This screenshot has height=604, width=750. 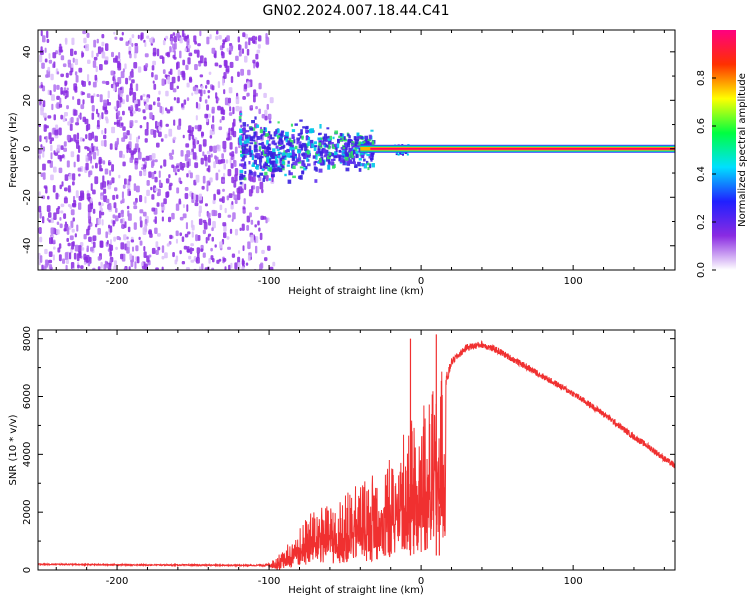 I want to click on snr-y-label: SNR (10 * v/v), so click(x=13, y=449).